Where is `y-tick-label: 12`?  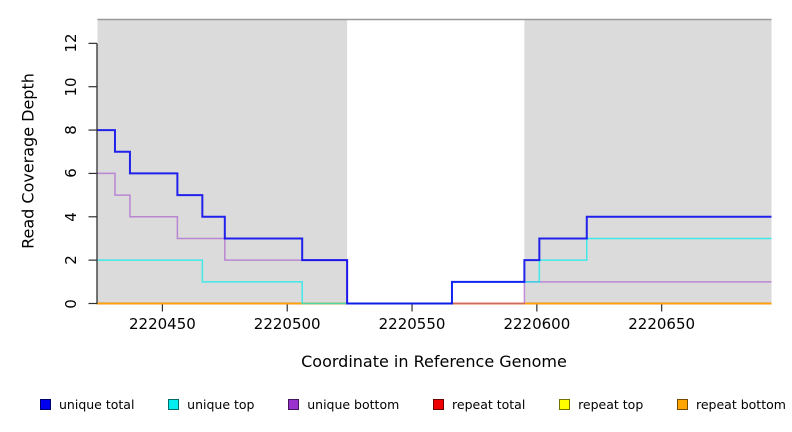
y-tick-label: 12 is located at coordinates (71, 43).